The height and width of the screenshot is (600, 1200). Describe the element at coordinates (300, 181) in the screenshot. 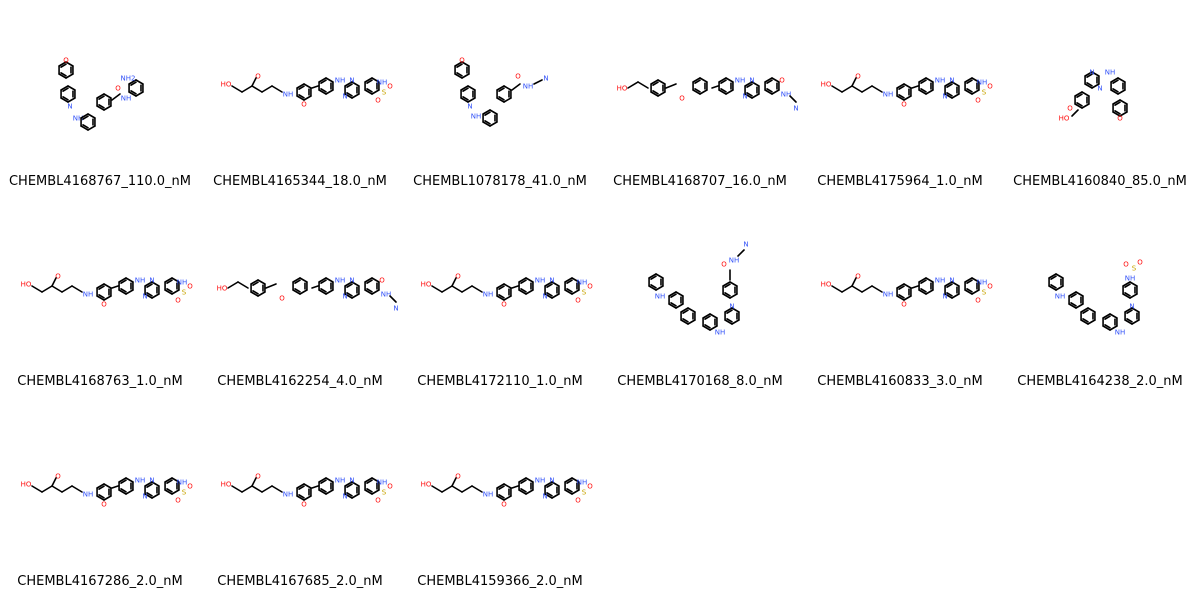

I see `molecule-label: CHEMBL4165344_18.0_nM` at that location.